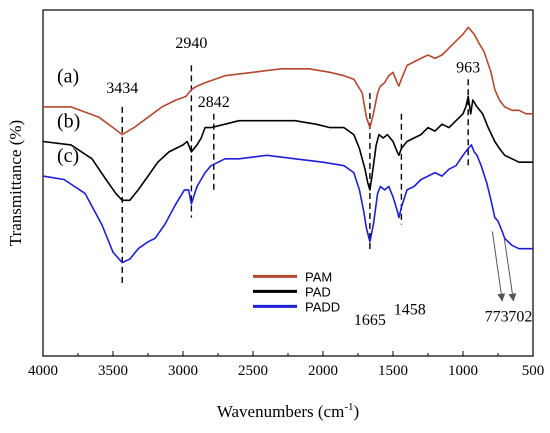 This screenshot has height=433, width=550. I want to click on x-tick-label: 500, so click(533, 371).